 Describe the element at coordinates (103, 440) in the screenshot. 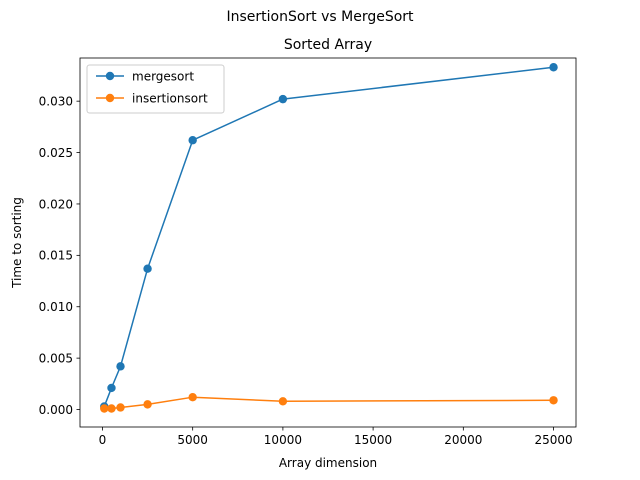

I see `x-tick-label: 0` at that location.